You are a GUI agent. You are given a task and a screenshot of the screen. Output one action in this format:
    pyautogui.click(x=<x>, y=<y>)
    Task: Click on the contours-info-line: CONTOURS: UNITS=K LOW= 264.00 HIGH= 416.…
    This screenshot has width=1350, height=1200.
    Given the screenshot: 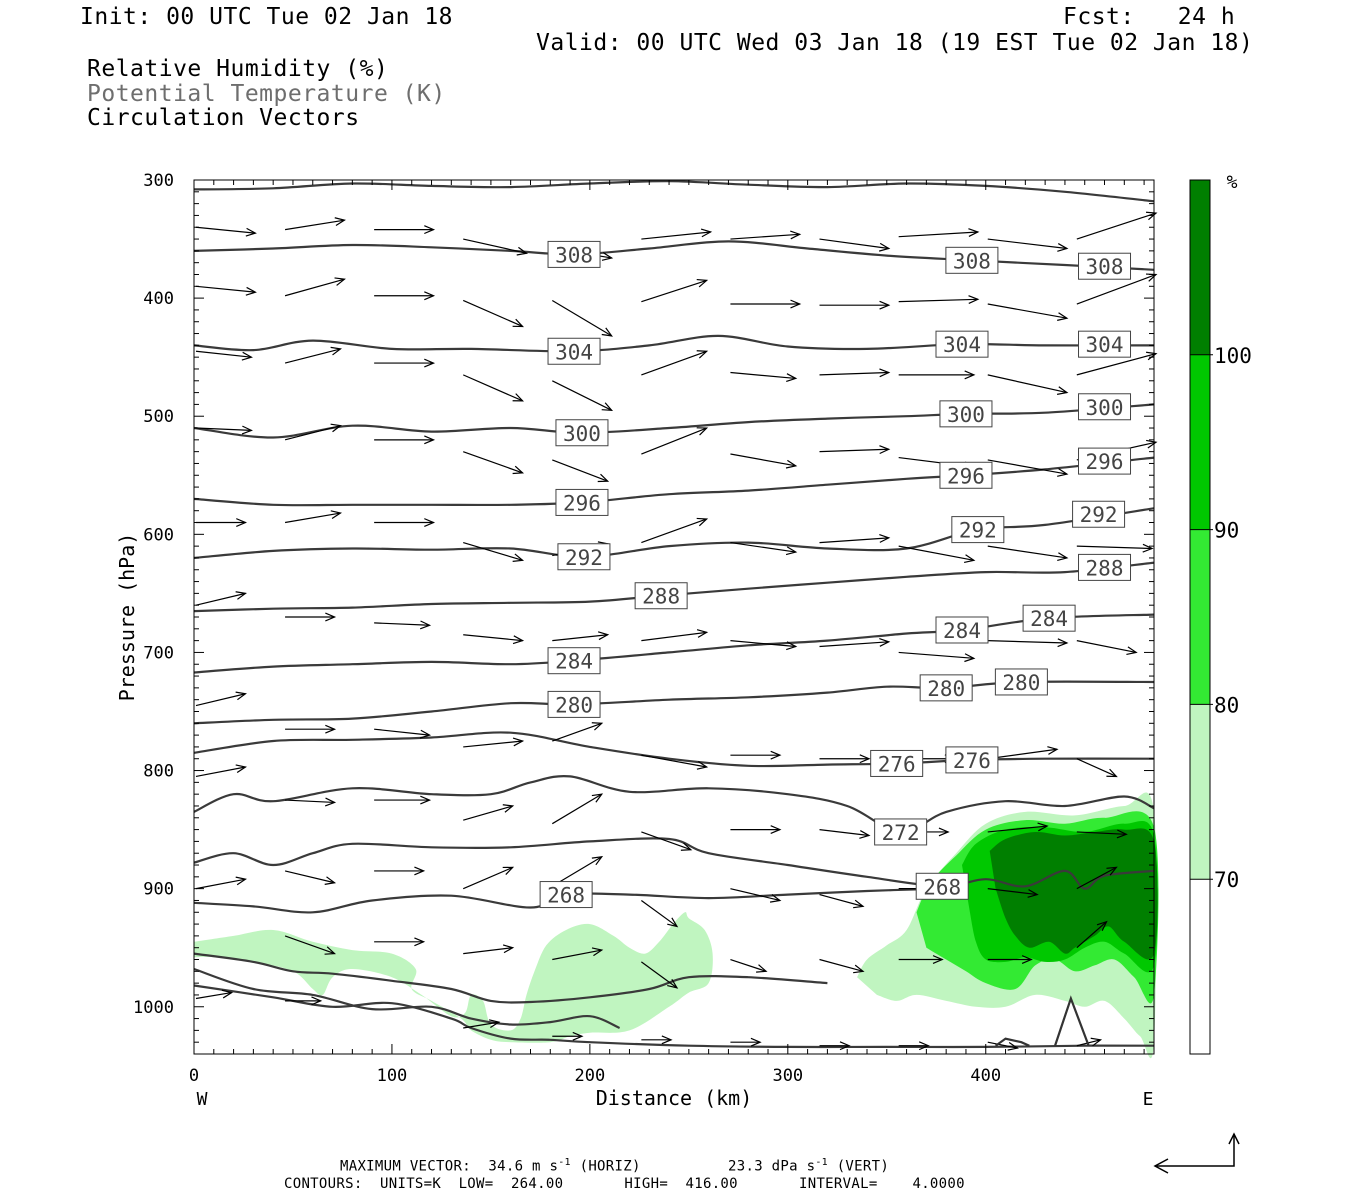 What is the action you would take?
    pyautogui.click(x=624, y=1184)
    